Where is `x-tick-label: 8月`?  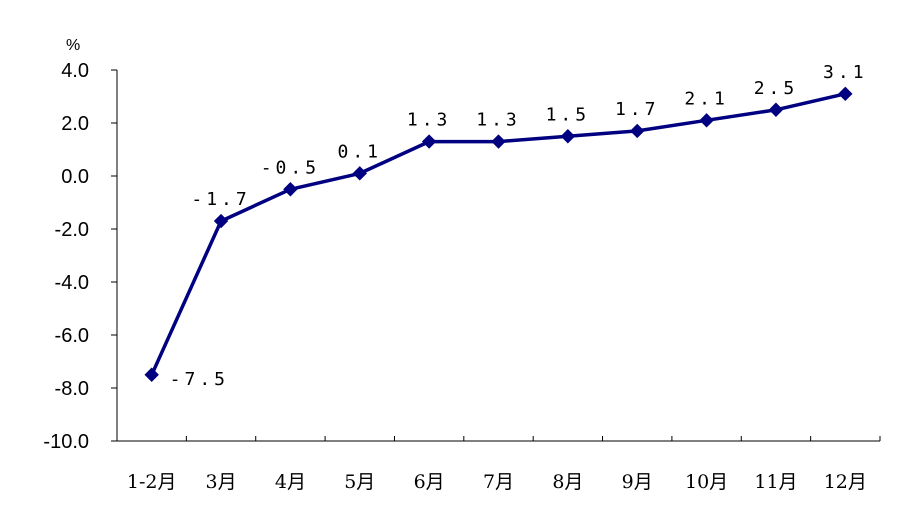 x-tick-label: 8月 is located at coordinates (567, 482).